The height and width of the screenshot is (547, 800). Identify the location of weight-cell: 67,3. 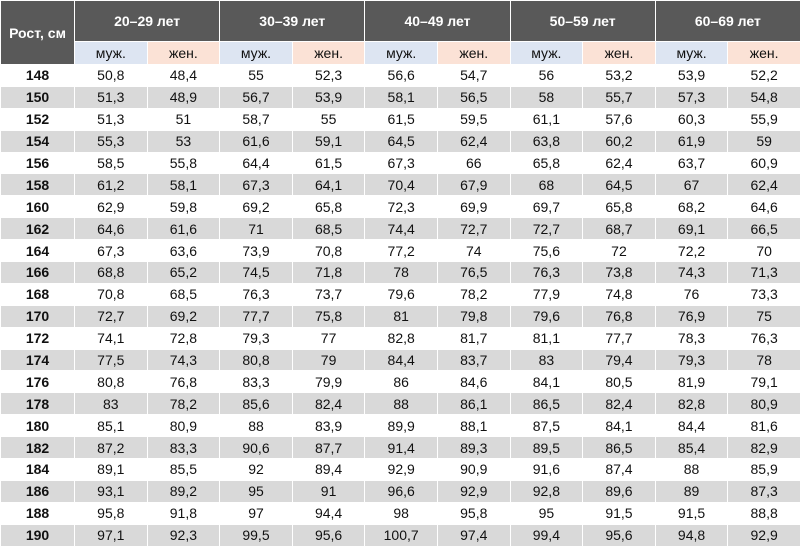
(111, 251).